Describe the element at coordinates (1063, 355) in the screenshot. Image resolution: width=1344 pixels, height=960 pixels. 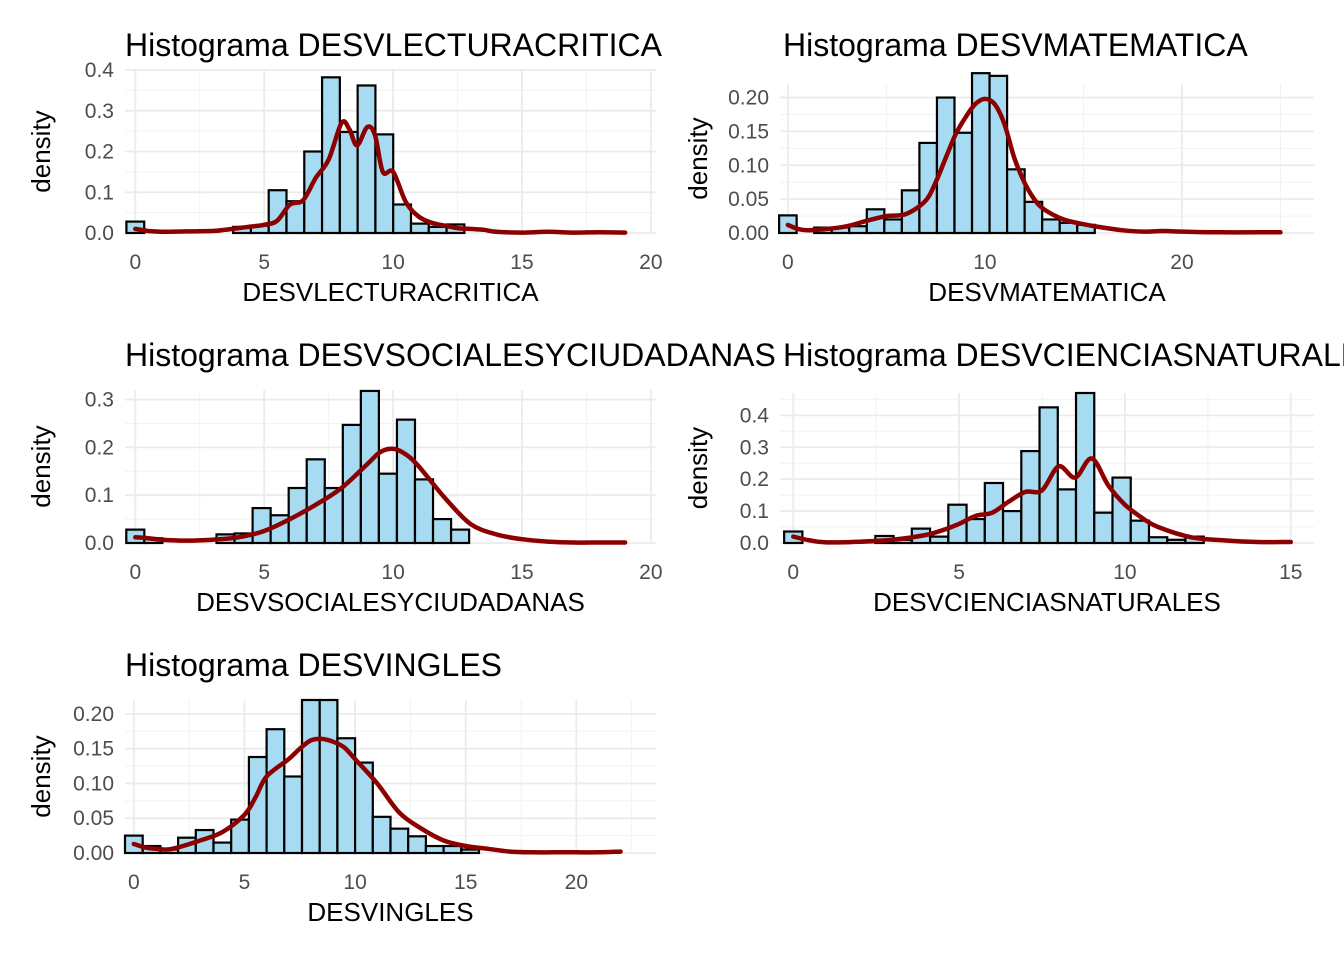
I see `panel-title: Histograma DESVCIENCIASNATURALES` at that location.